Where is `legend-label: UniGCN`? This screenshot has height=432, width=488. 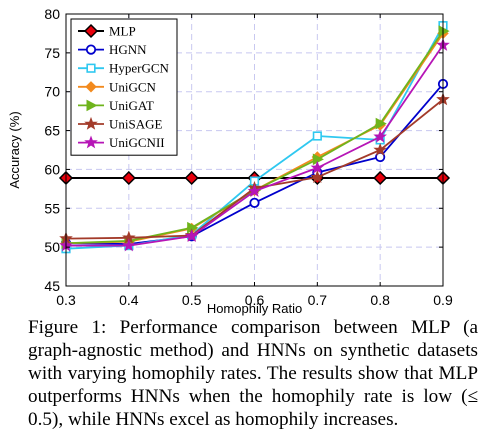
legend-label: UniGCN is located at coordinates (133, 86).